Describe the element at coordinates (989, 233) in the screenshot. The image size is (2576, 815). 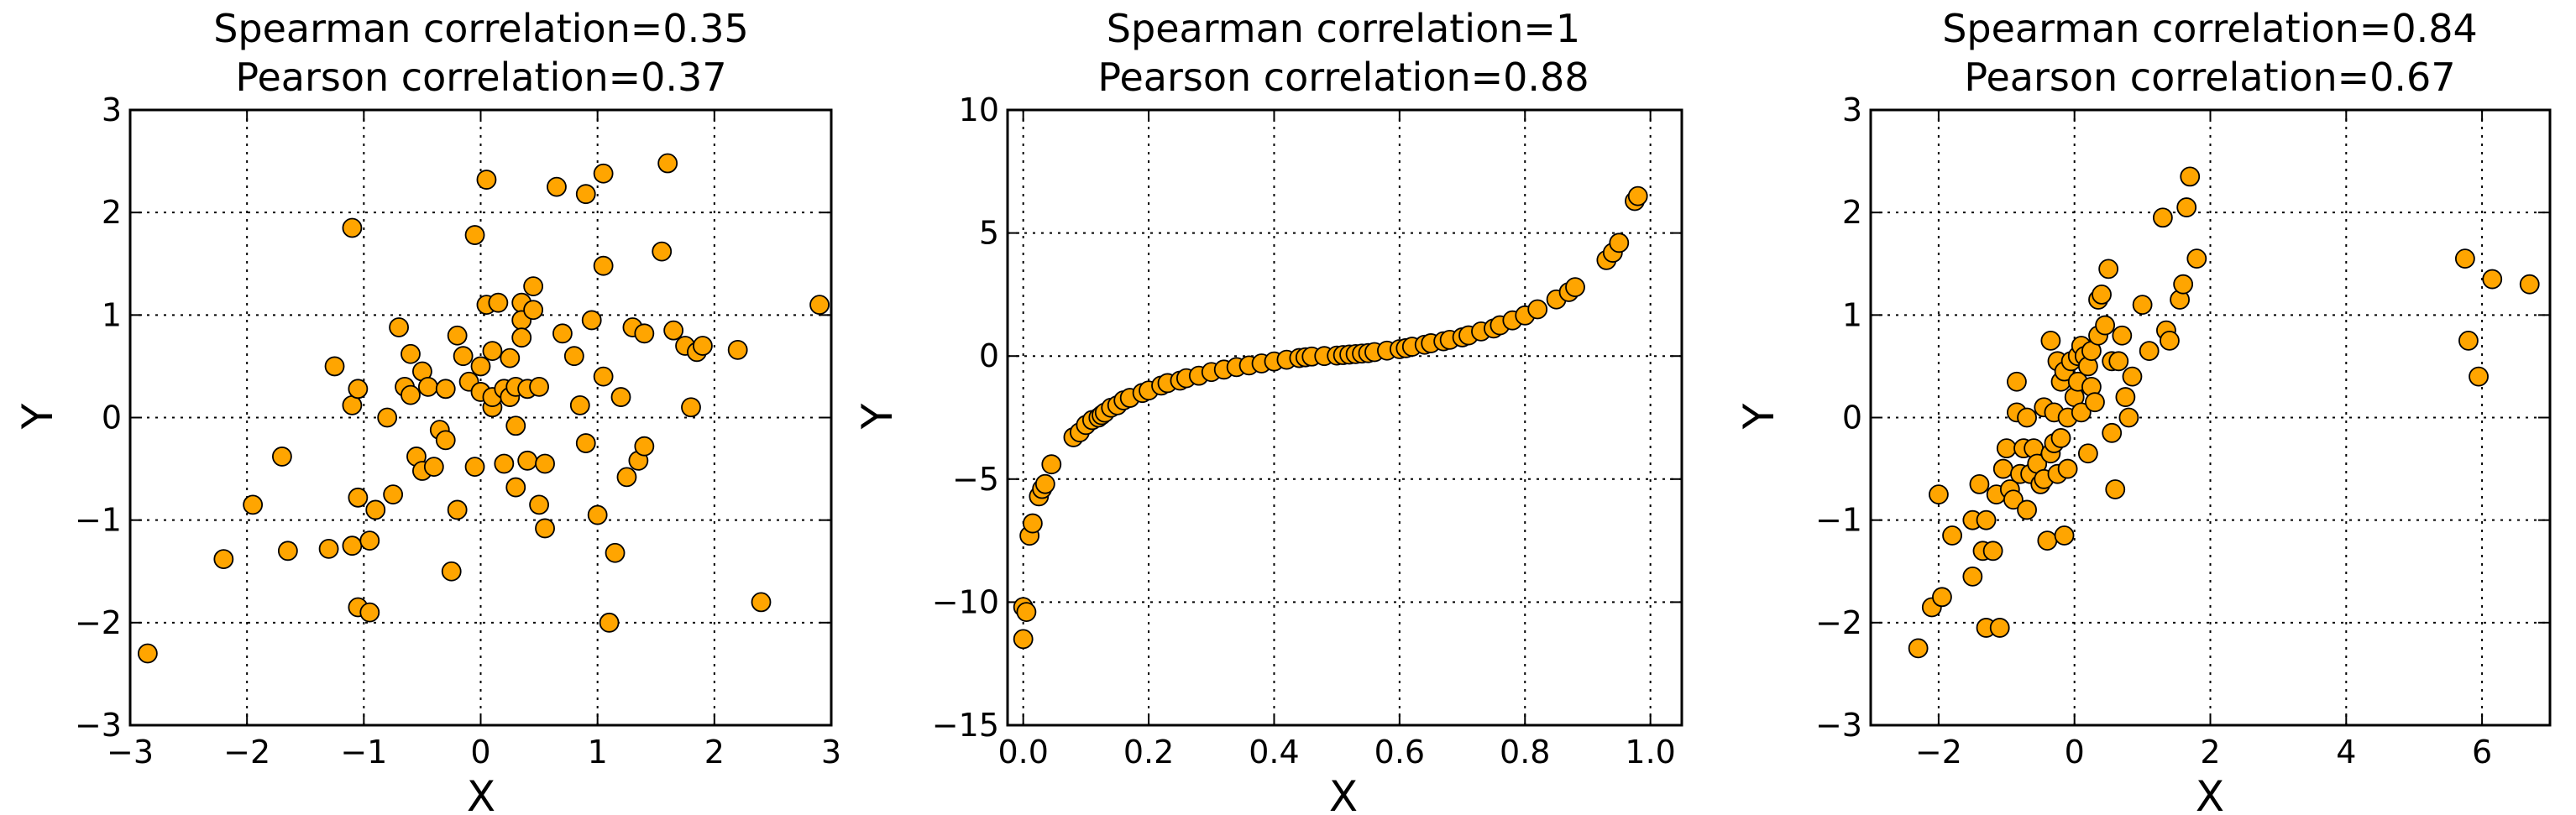
I see `y-tick-label: 5` at that location.